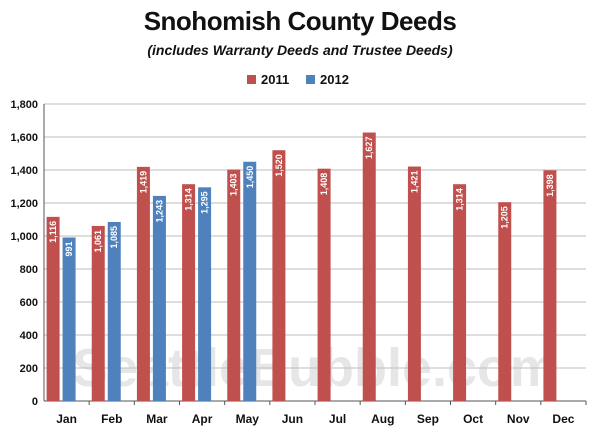 The height and width of the screenshot is (436, 600). What do you see at coordinates (460, 292) in the screenshot?
I see `bar-2011-Oct` at bounding box center [460, 292].